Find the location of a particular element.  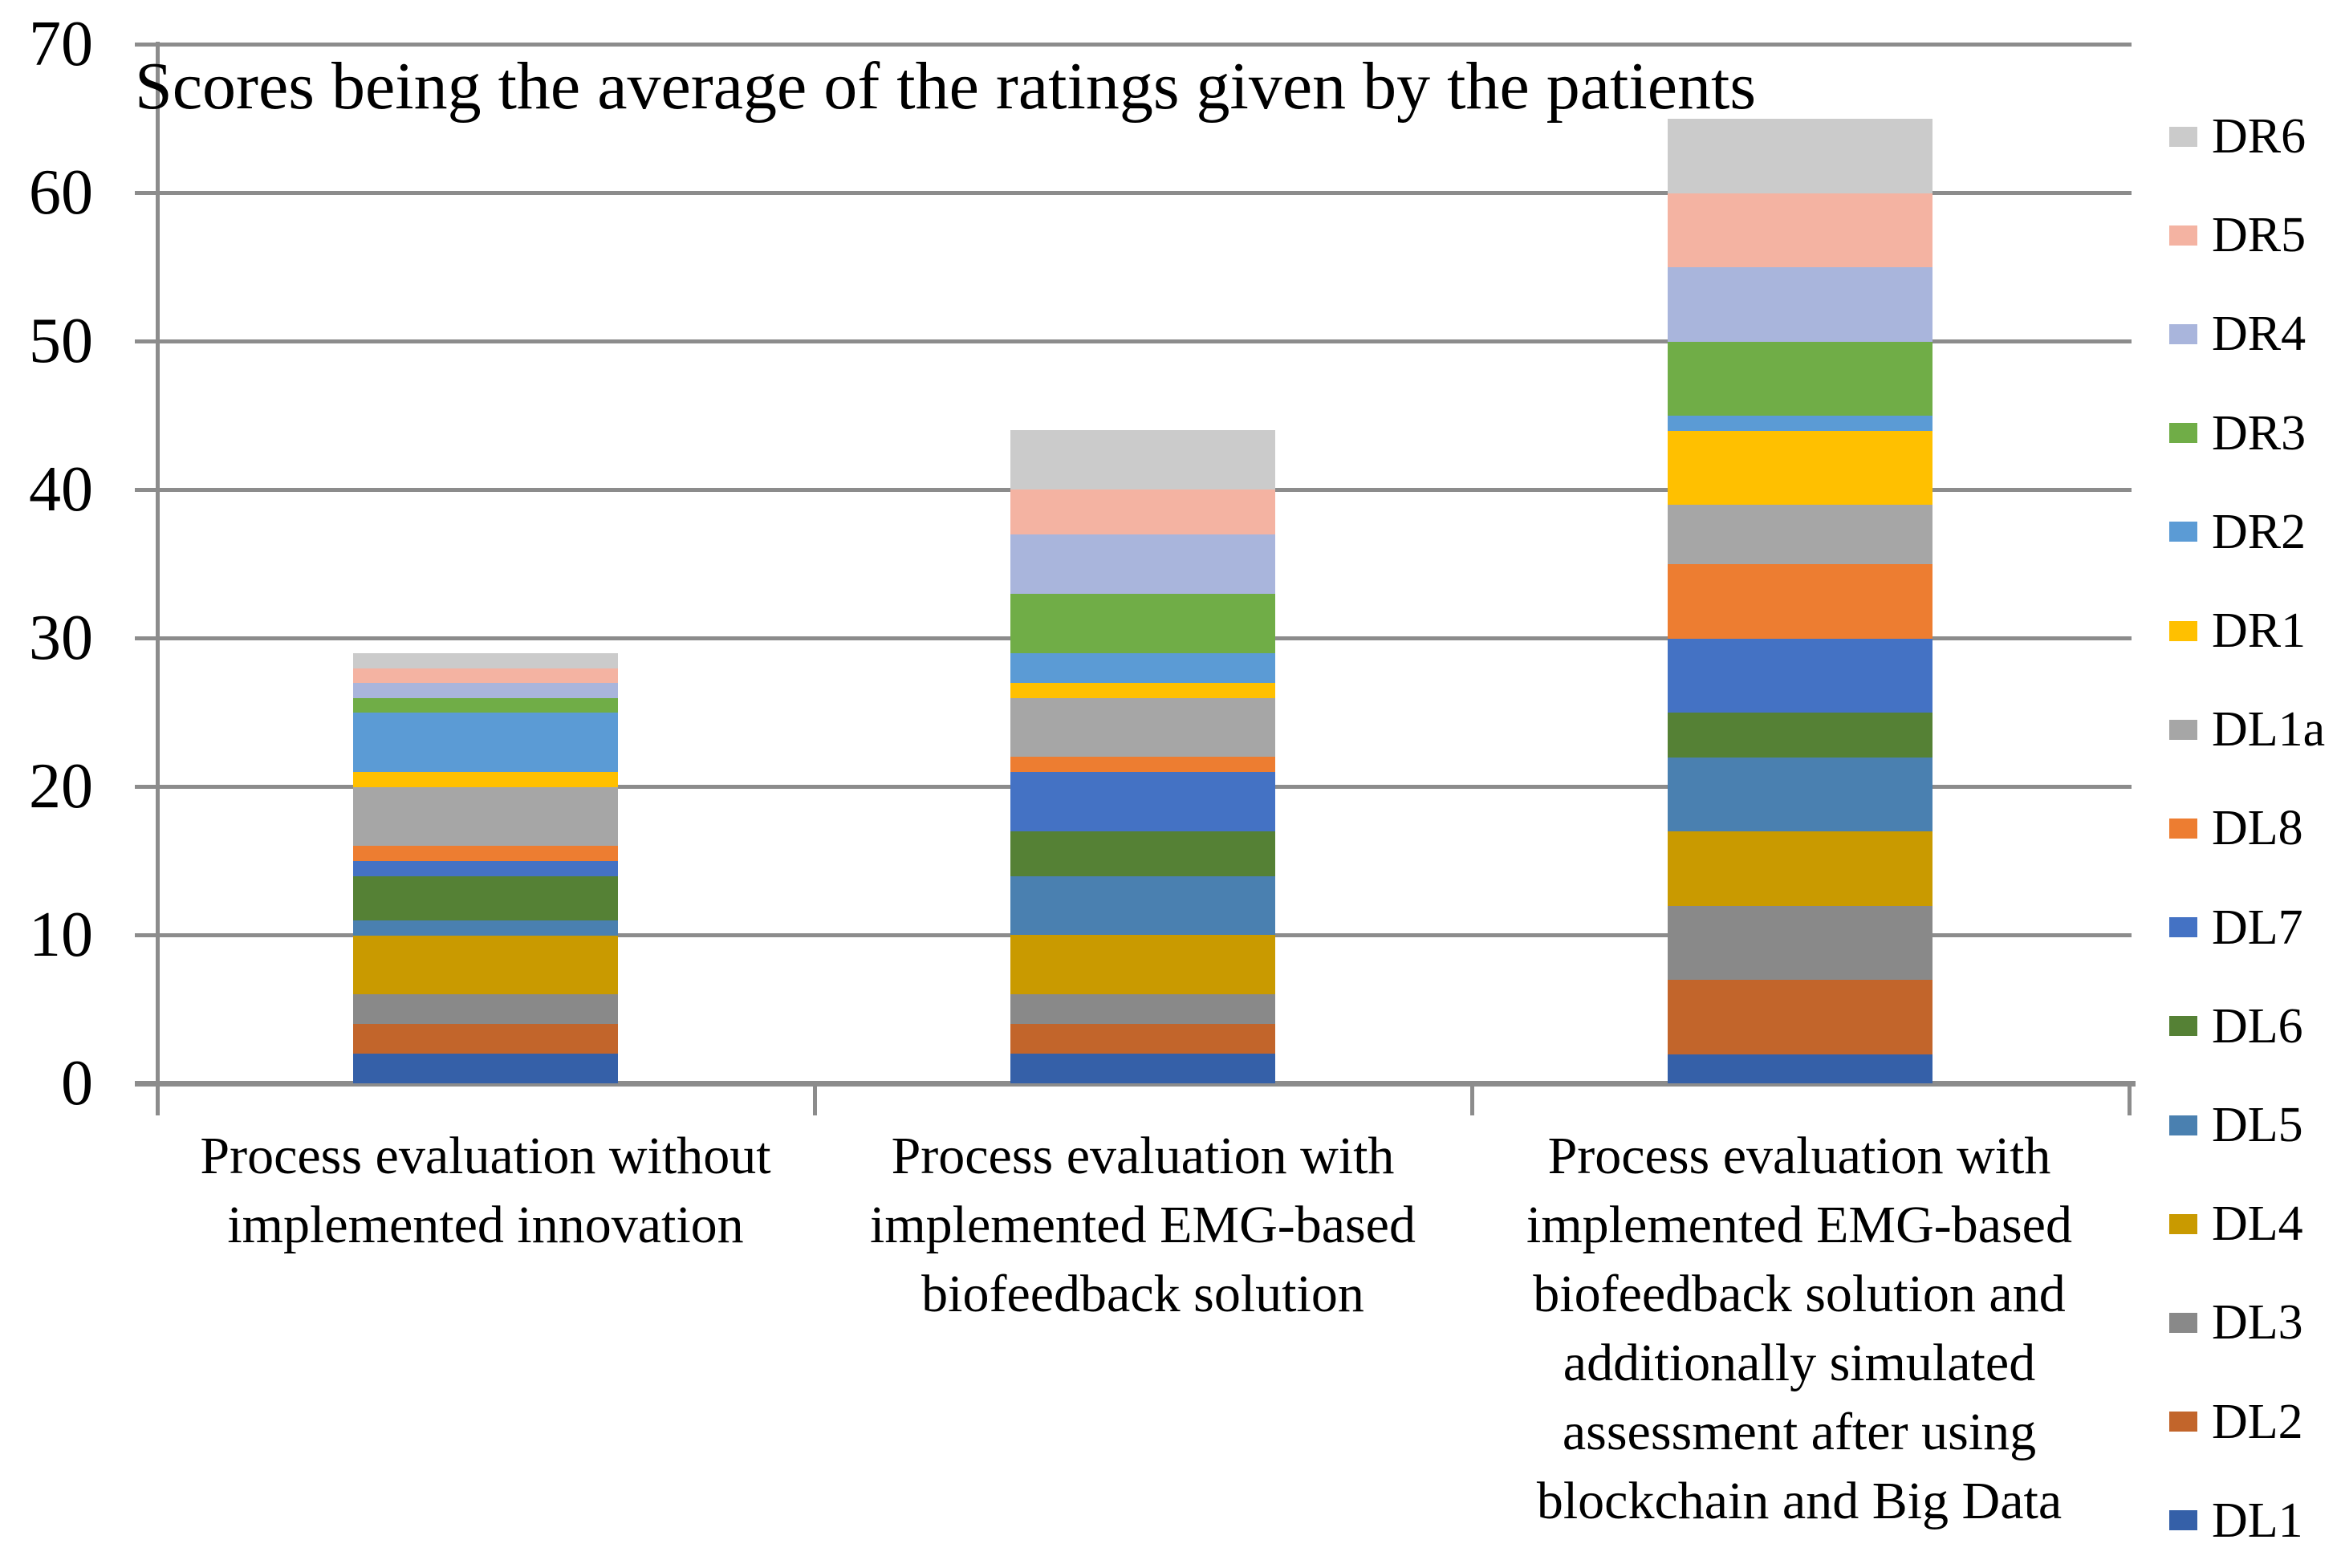

legend-label-DL7: DL7 is located at coordinates (2257, 927).